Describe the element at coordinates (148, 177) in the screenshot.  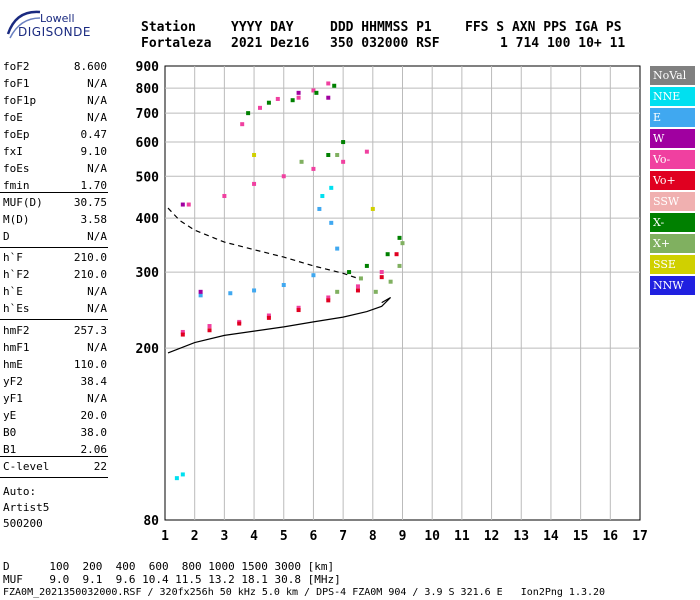
I see `y-tick-label: 500` at that location.